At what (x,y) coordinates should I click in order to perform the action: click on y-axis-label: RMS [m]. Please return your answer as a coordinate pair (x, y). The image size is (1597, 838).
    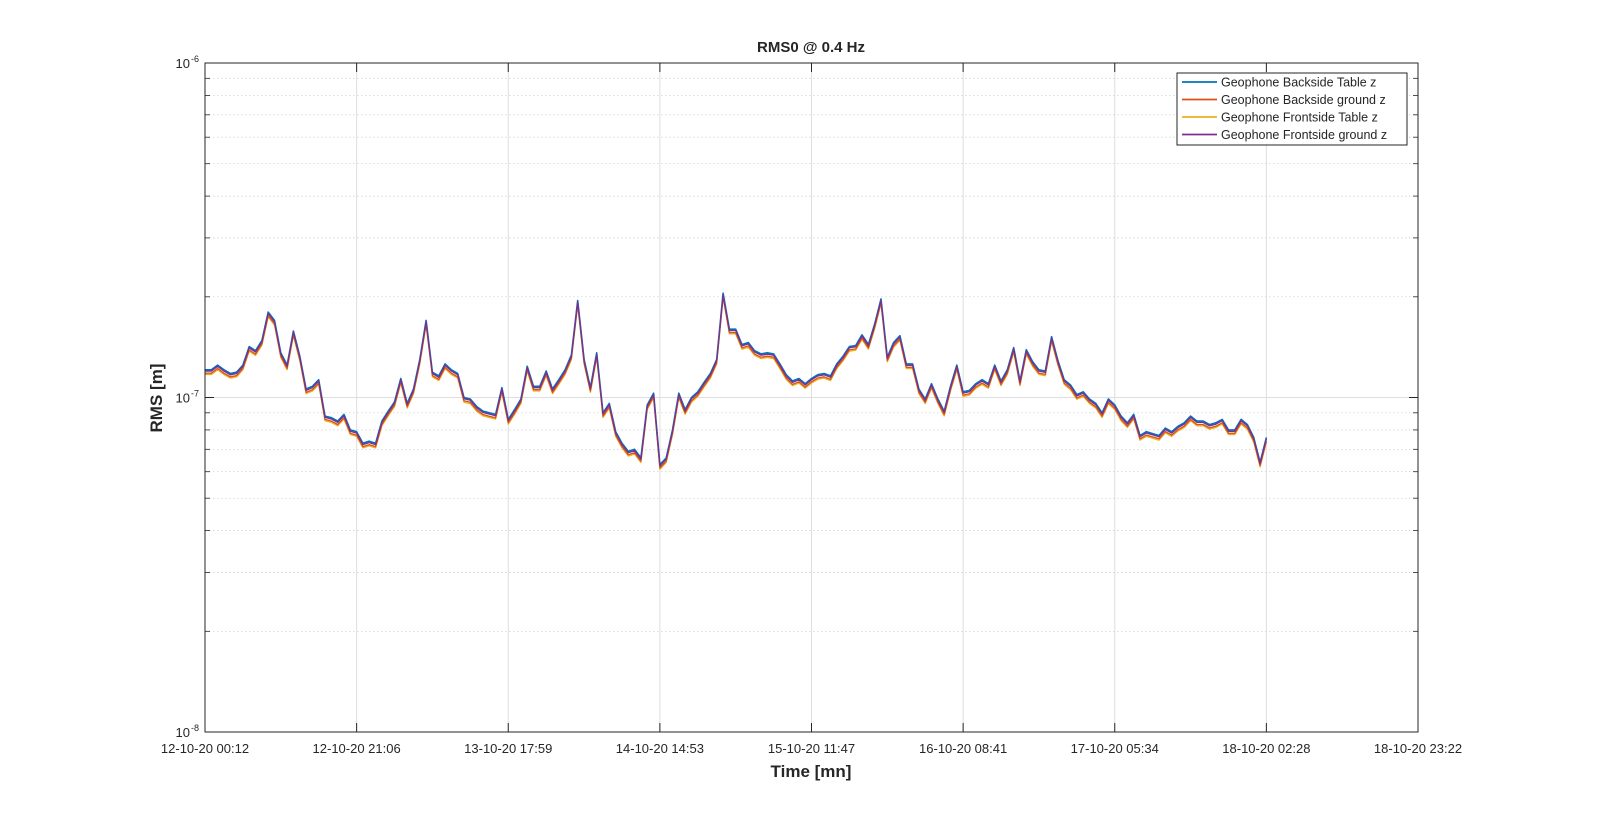
    Looking at the image, I should click on (156, 398).